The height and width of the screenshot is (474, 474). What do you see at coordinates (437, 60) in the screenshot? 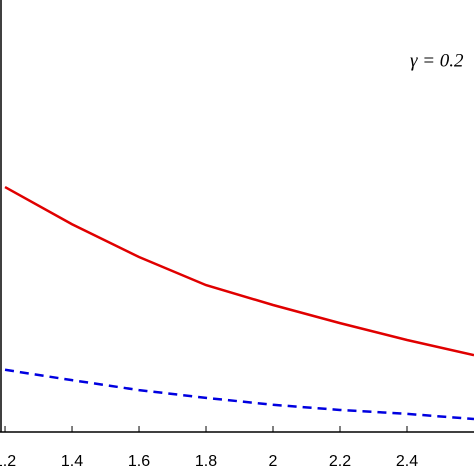
I see `annotation: γ = 0.2` at bounding box center [437, 60].